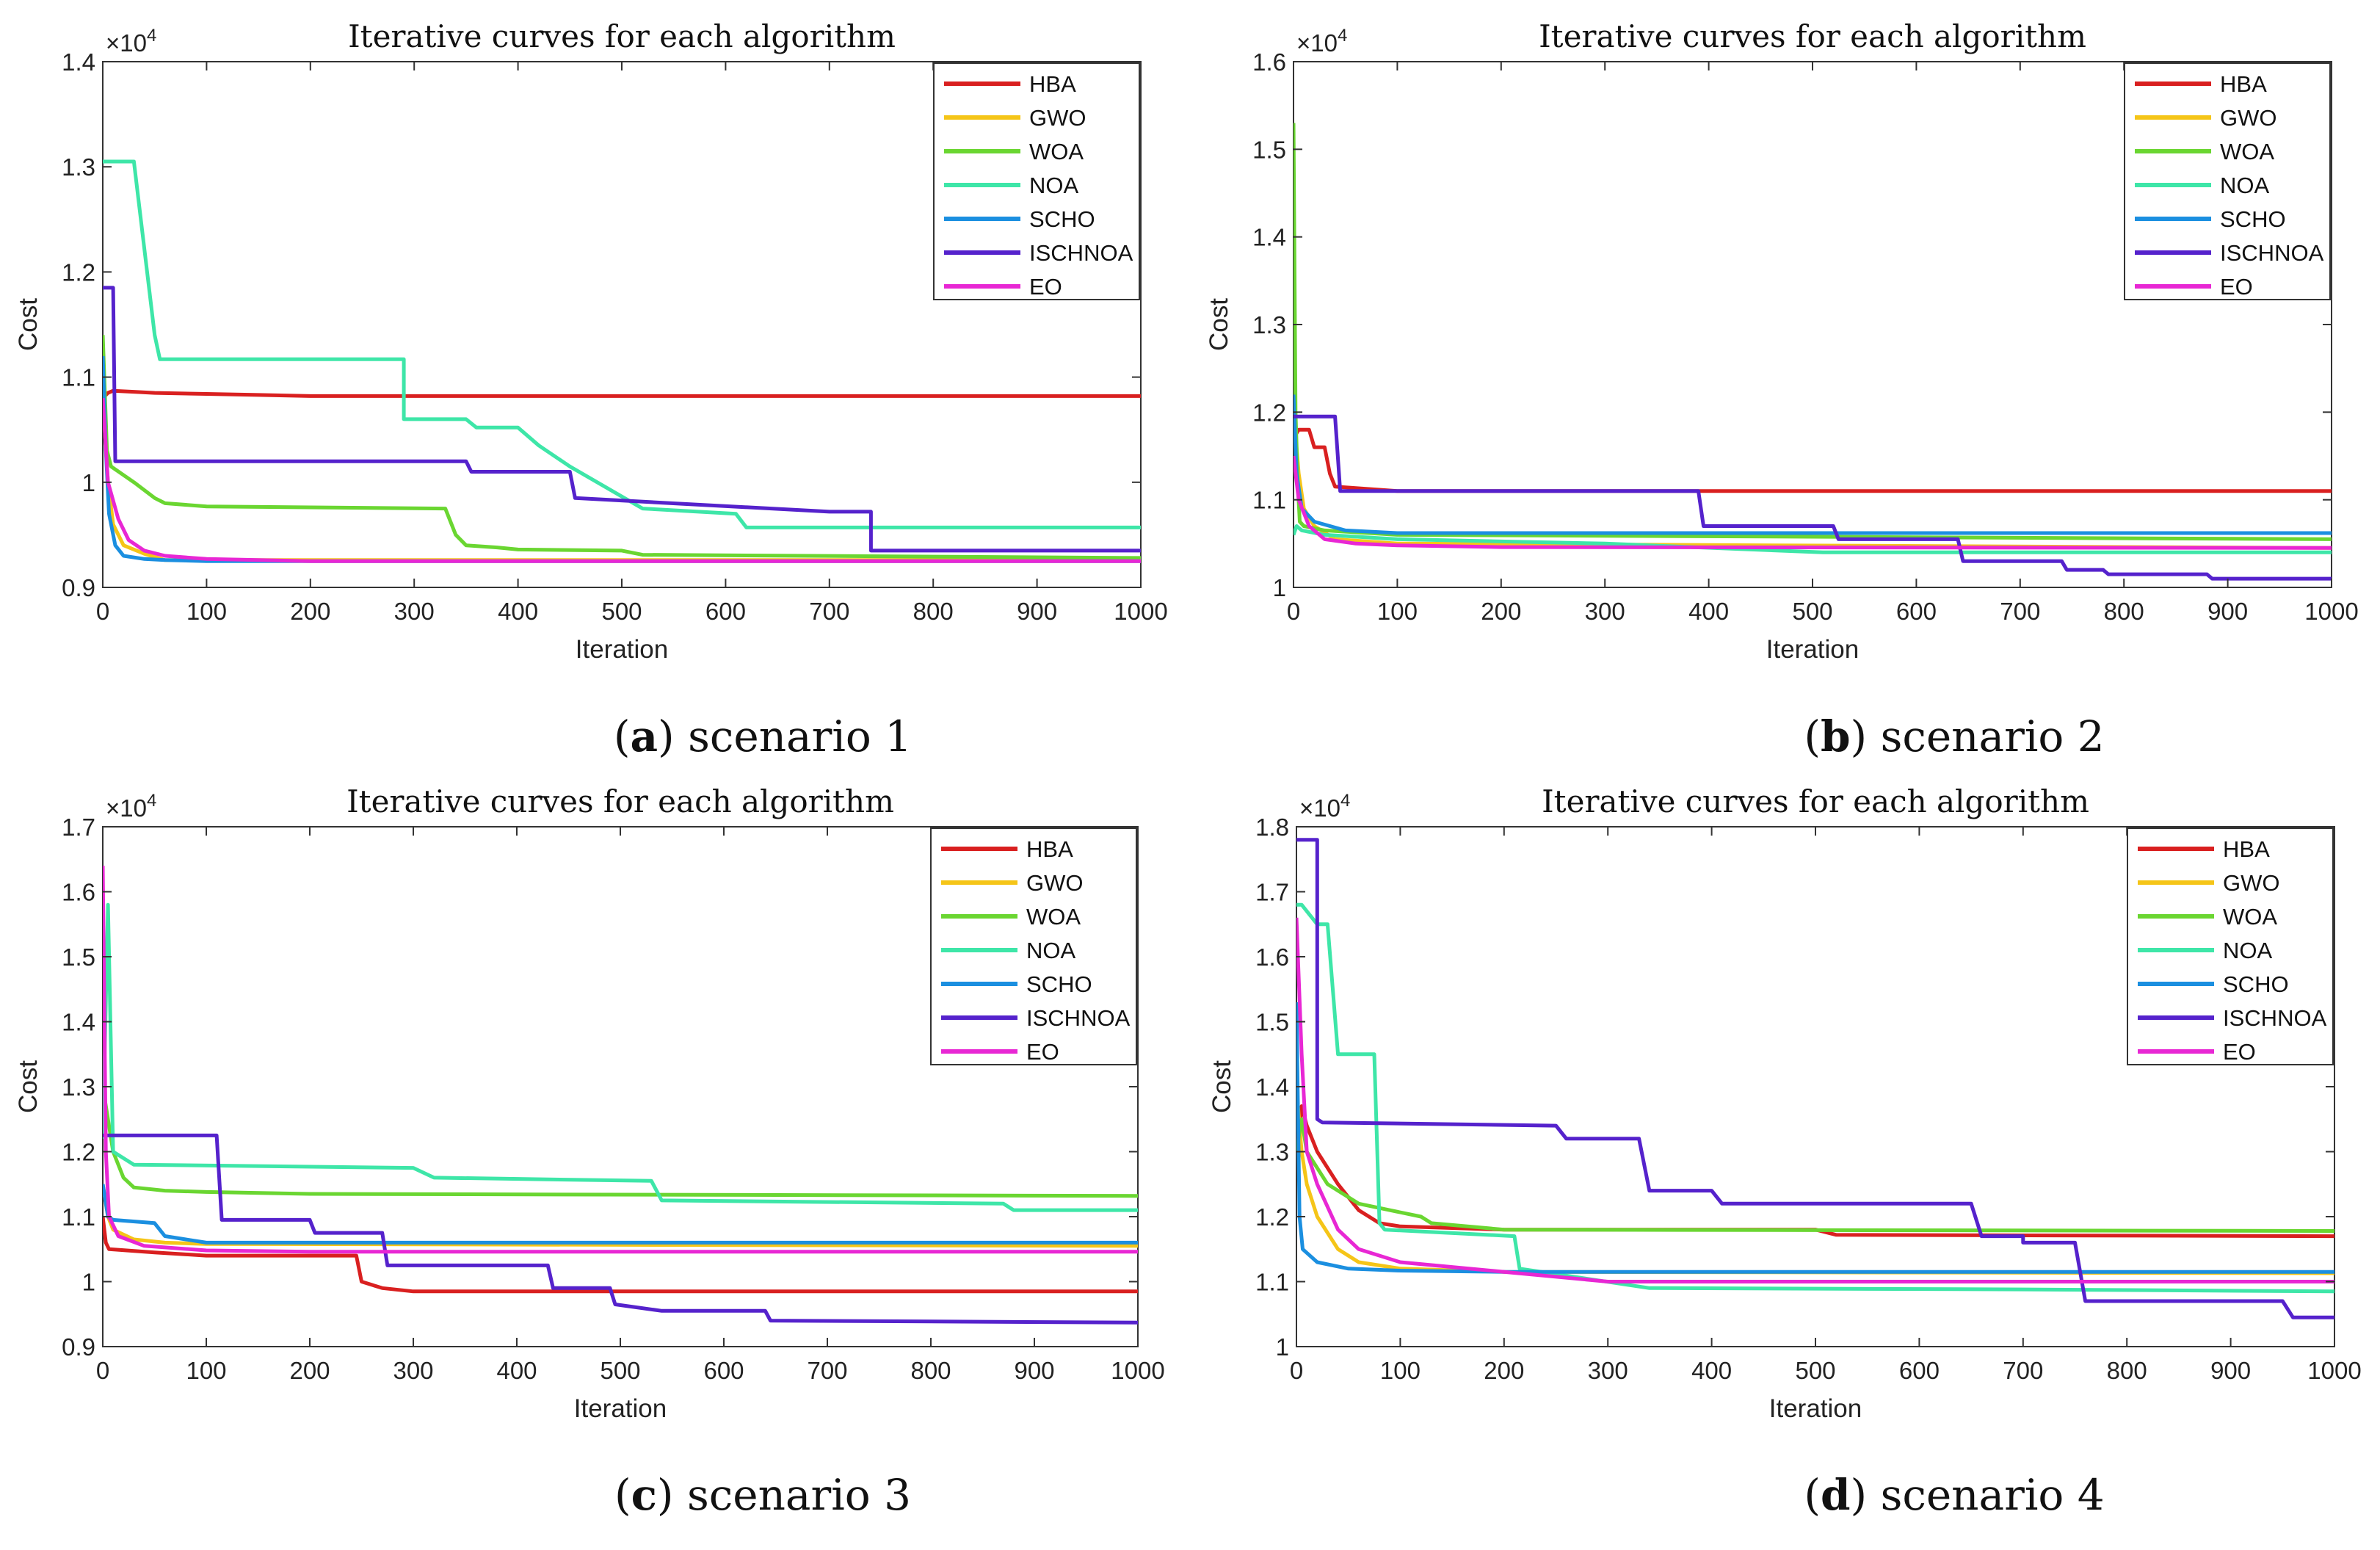 This screenshot has height=1550, width=2380. I want to click on y-axis-exponent: ×10⁴, so click(1324, 806).